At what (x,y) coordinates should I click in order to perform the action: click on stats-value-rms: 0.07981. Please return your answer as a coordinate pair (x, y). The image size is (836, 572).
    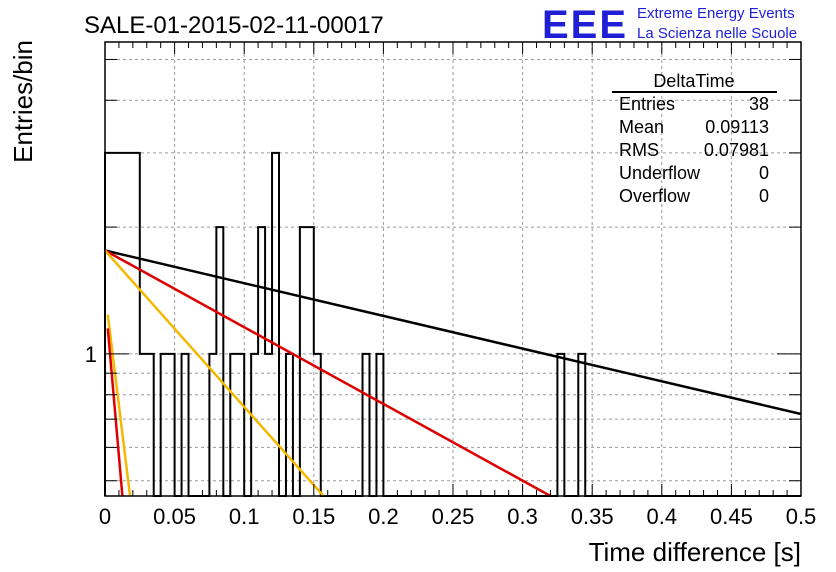
    Looking at the image, I should click on (736, 150).